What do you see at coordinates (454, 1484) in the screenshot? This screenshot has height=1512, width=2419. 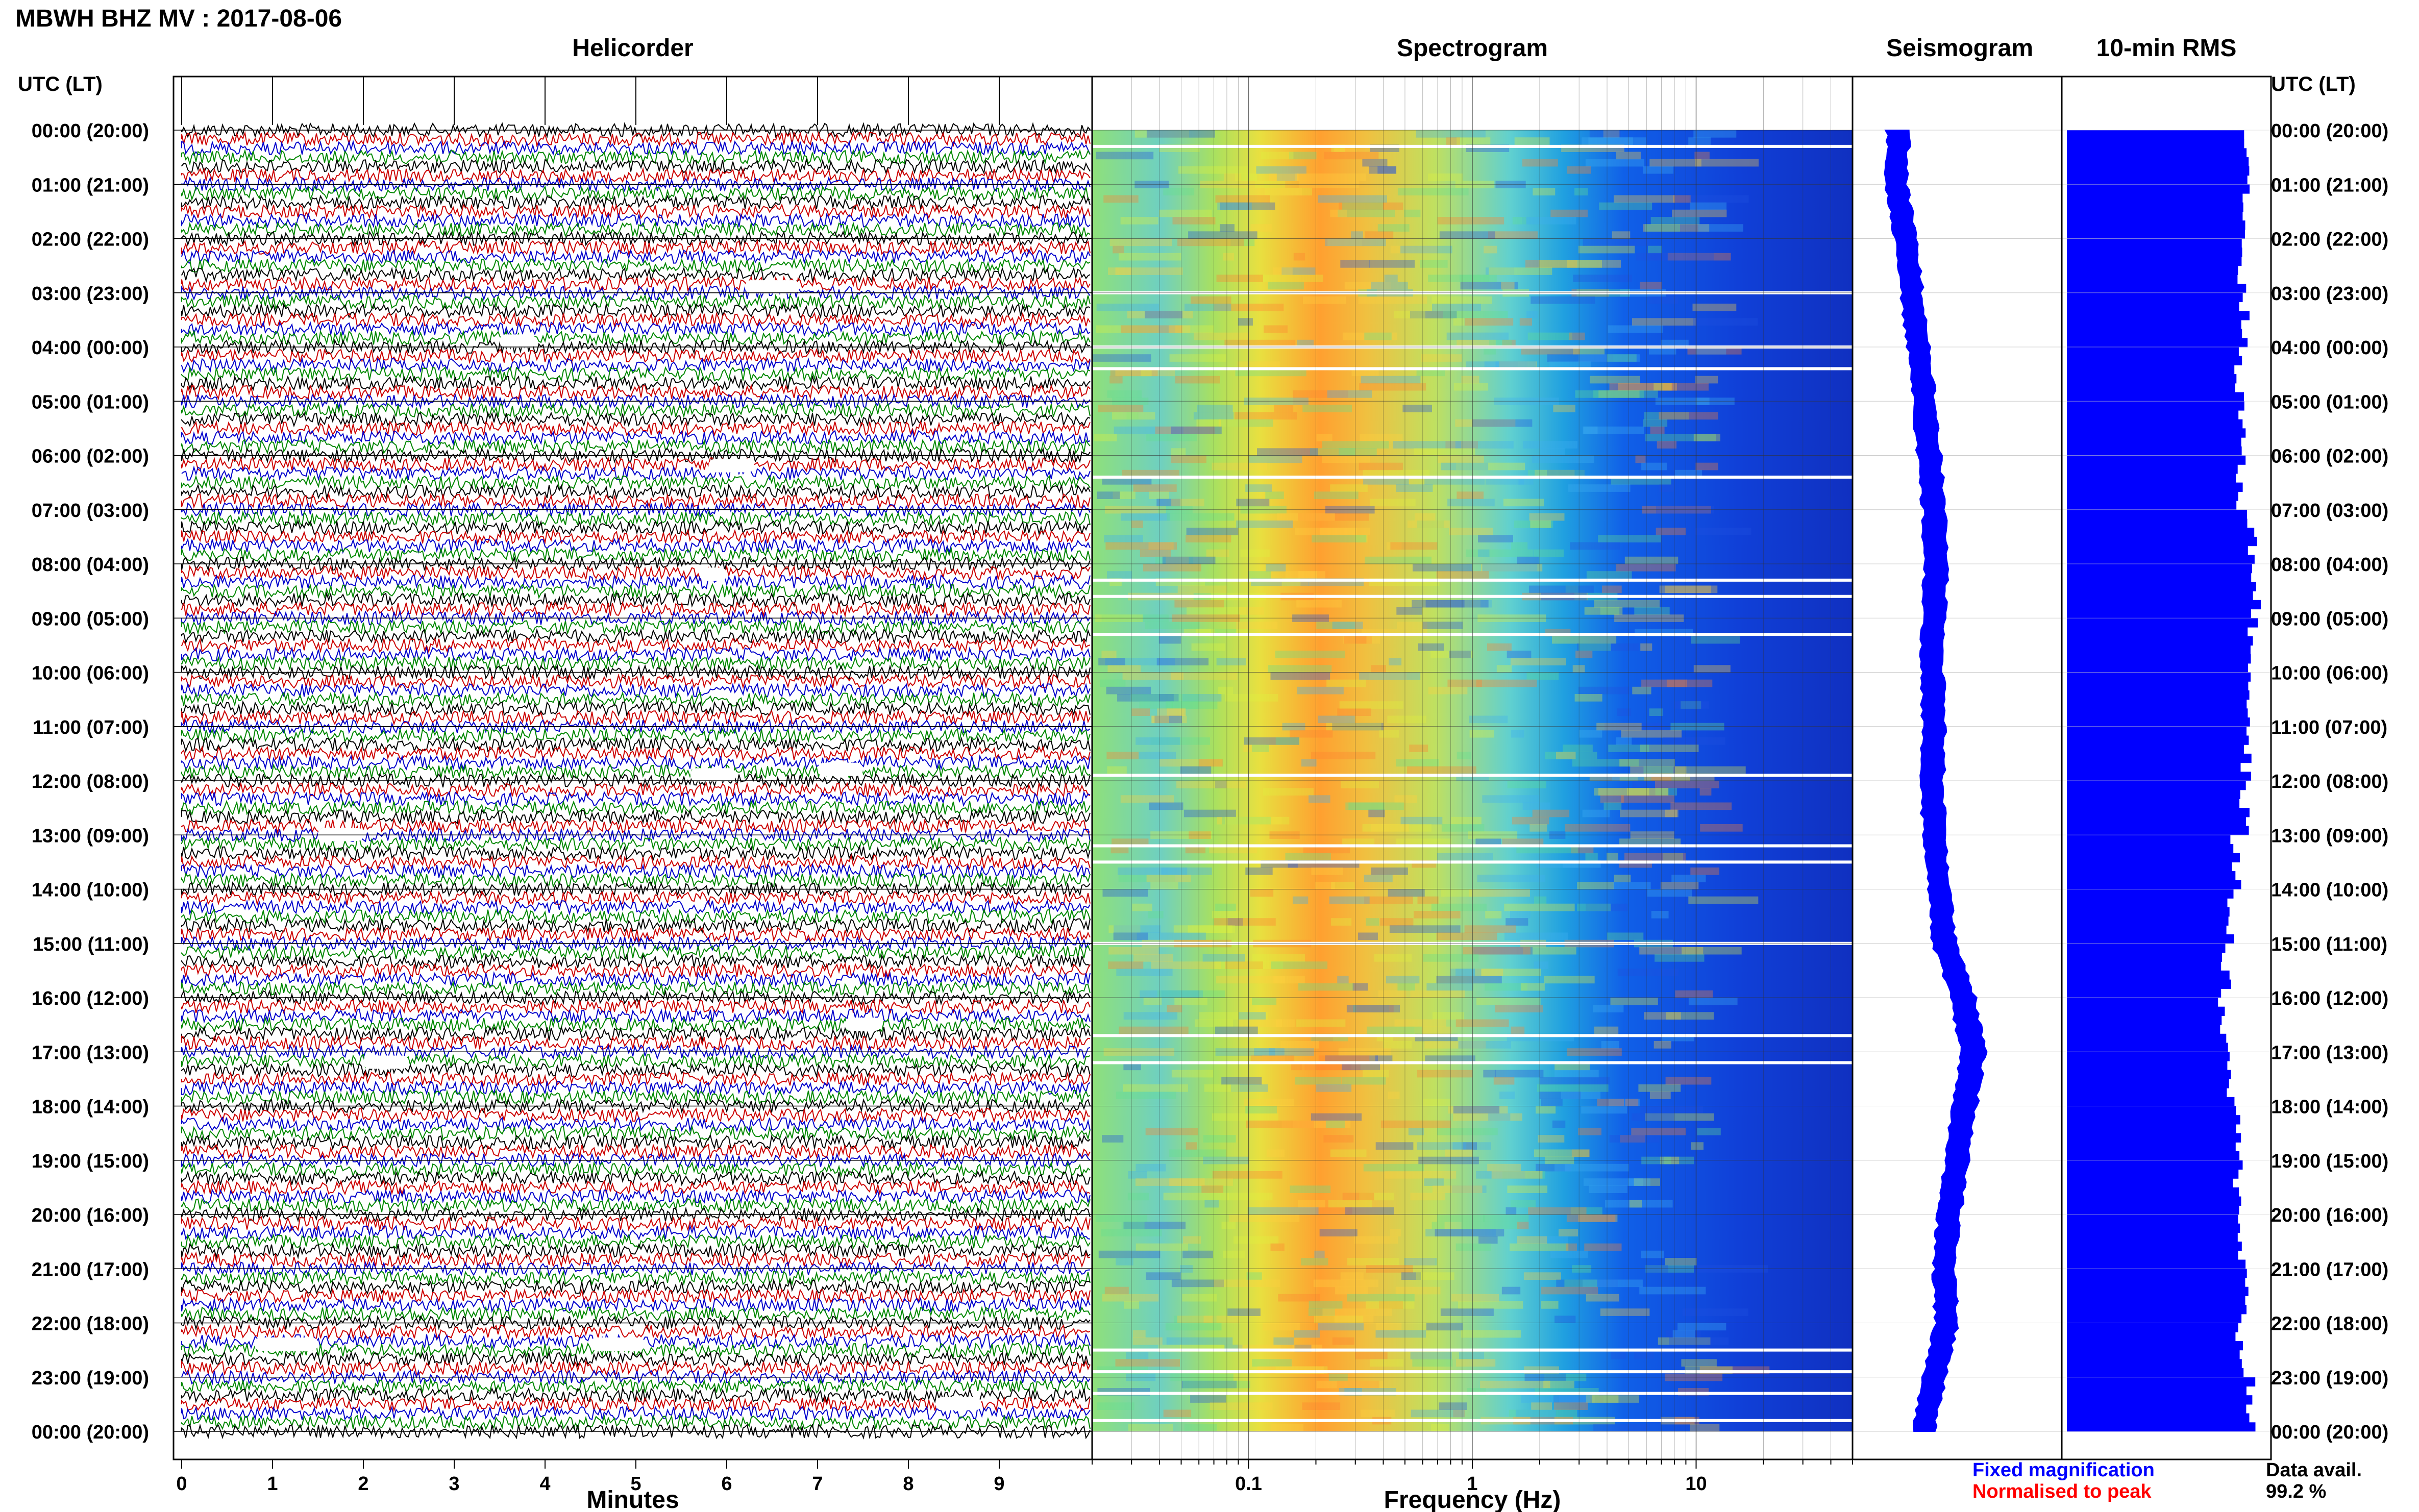 I see `helicorder-tick-label: 3` at bounding box center [454, 1484].